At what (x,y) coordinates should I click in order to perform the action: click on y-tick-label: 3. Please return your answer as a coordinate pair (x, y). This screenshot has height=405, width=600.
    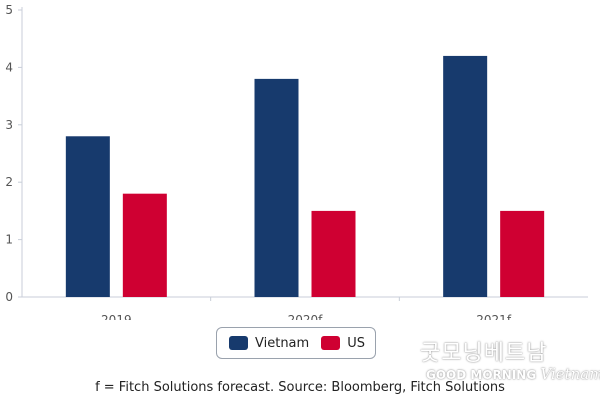
    Looking at the image, I should click on (9, 125).